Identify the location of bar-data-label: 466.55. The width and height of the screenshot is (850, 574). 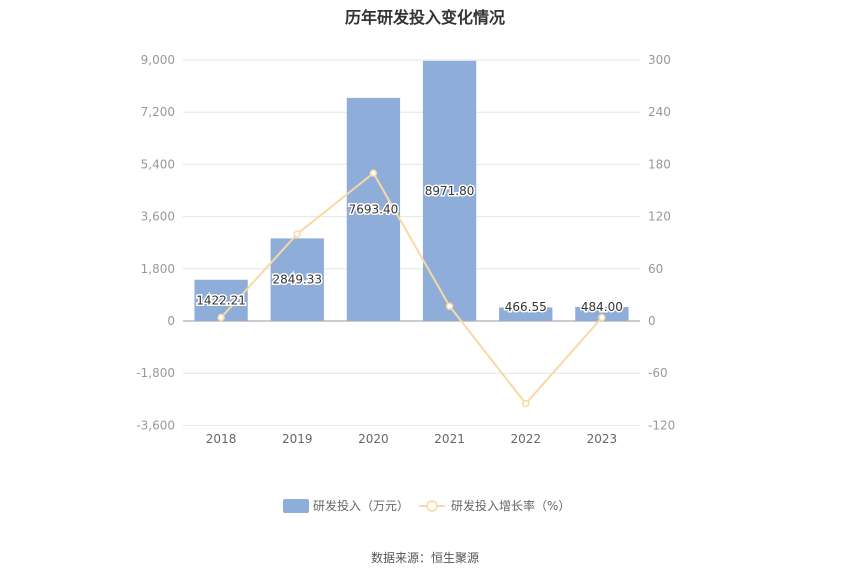
(526, 307).